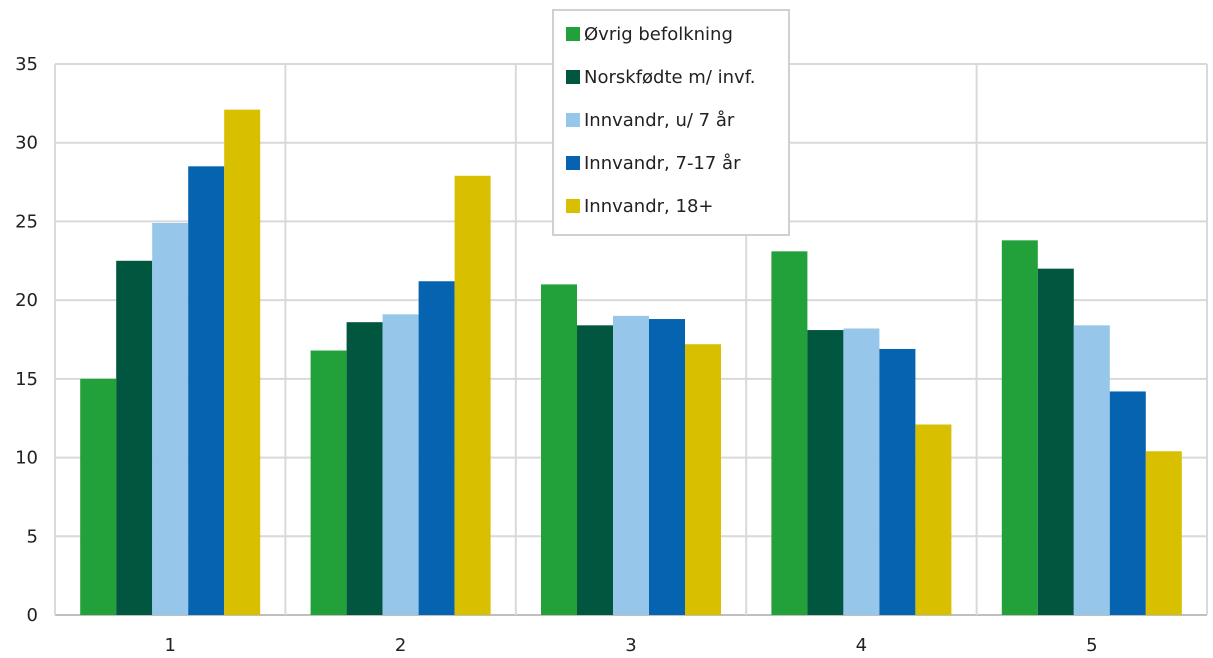  I want to click on legend-label: Øvrig befolkning, so click(658, 34).